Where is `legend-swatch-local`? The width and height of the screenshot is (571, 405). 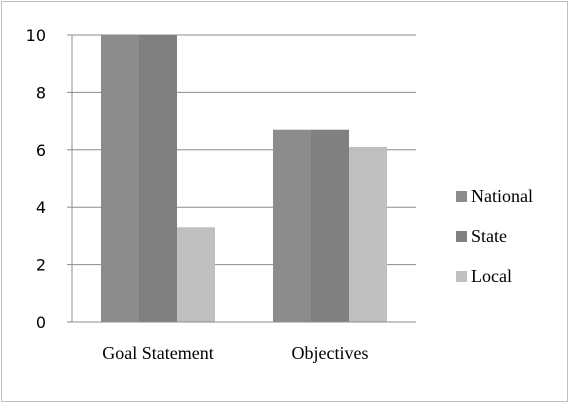 legend-swatch-local is located at coordinates (461, 276).